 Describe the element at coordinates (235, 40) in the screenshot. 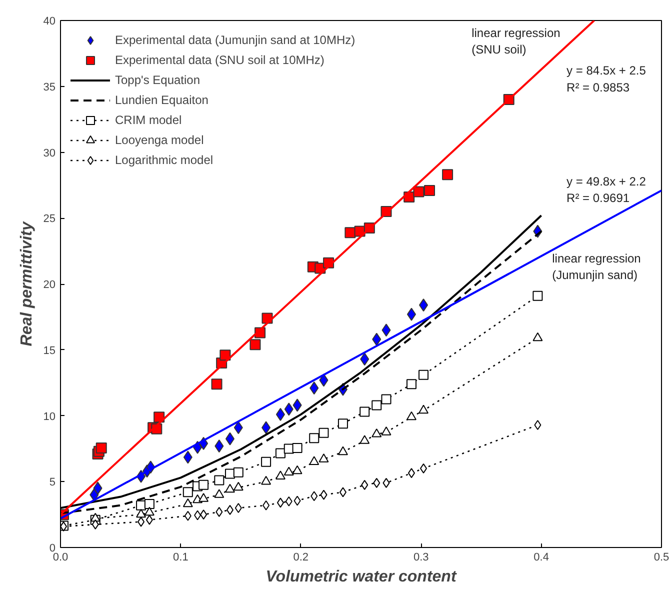

I see `legend-label: Experimental data (Jumunjin sand at 10MHz)` at that location.